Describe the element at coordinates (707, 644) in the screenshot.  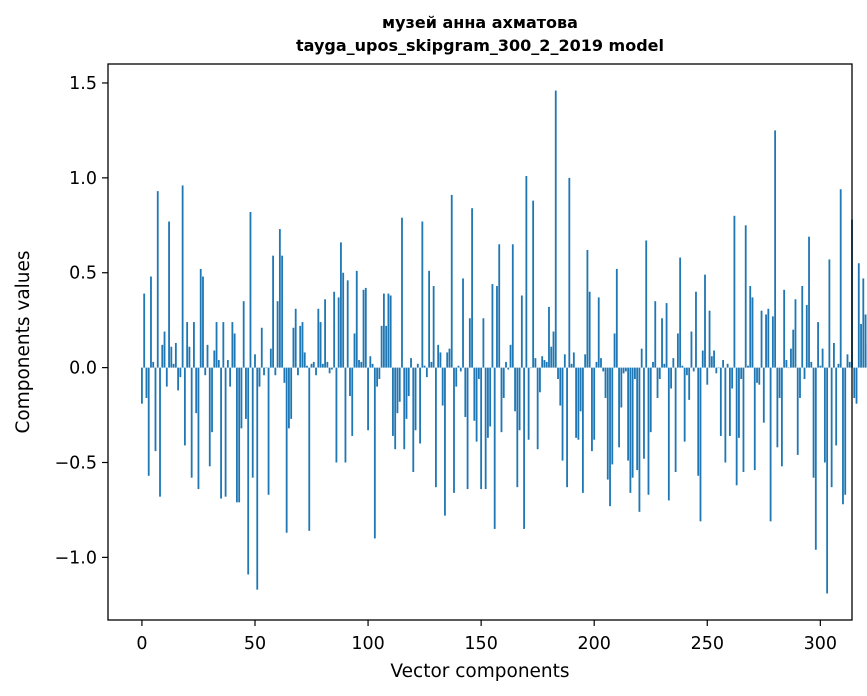
I see `x-tick-label: 250` at that location.